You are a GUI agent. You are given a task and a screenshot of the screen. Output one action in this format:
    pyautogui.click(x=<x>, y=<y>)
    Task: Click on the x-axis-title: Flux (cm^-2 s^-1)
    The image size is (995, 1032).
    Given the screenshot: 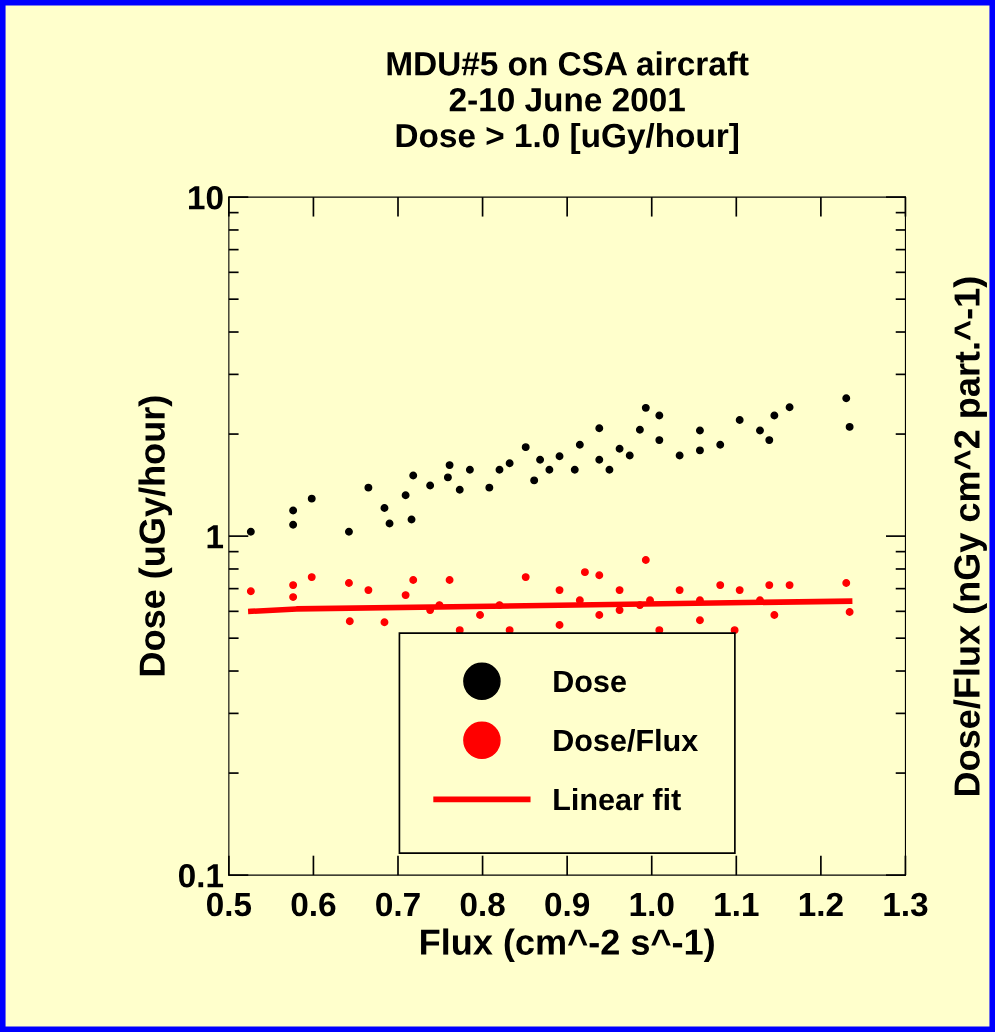 What is the action you would take?
    pyautogui.click(x=567, y=945)
    